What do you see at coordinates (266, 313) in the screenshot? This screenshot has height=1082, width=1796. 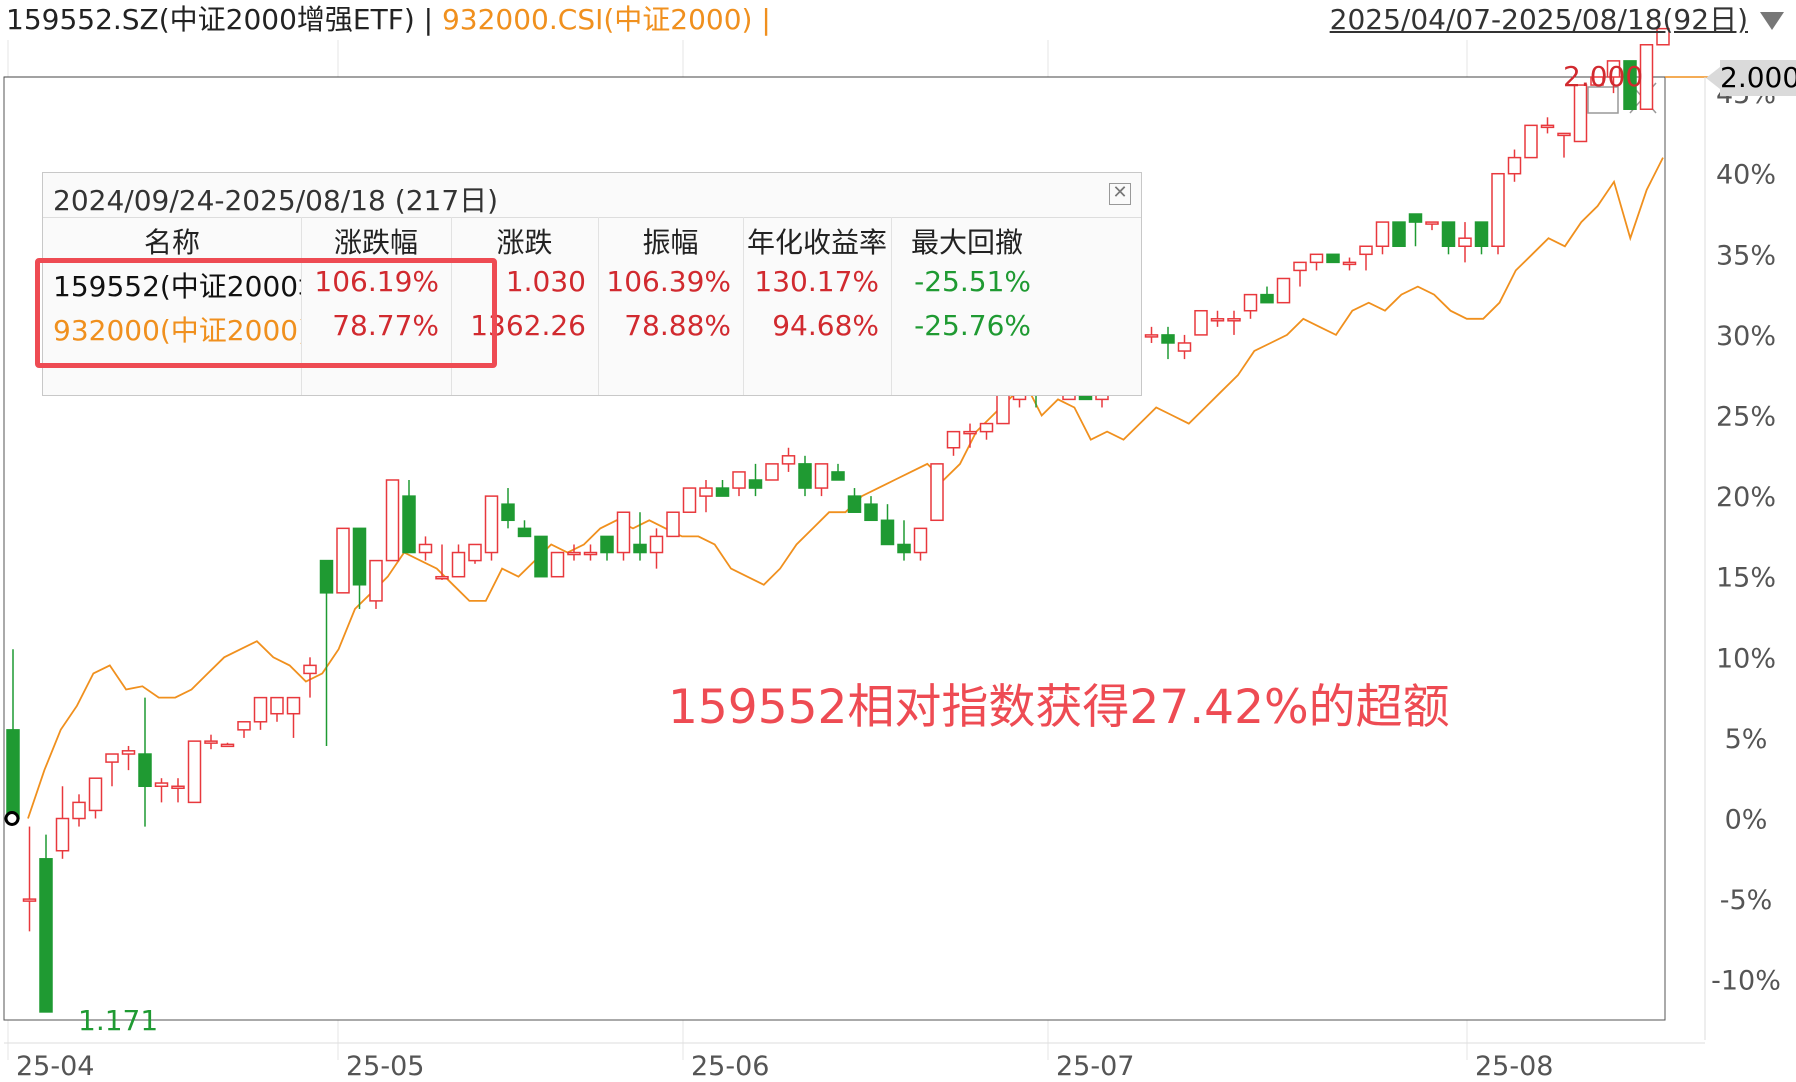 I see `highlight-box` at bounding box center [266, 313].